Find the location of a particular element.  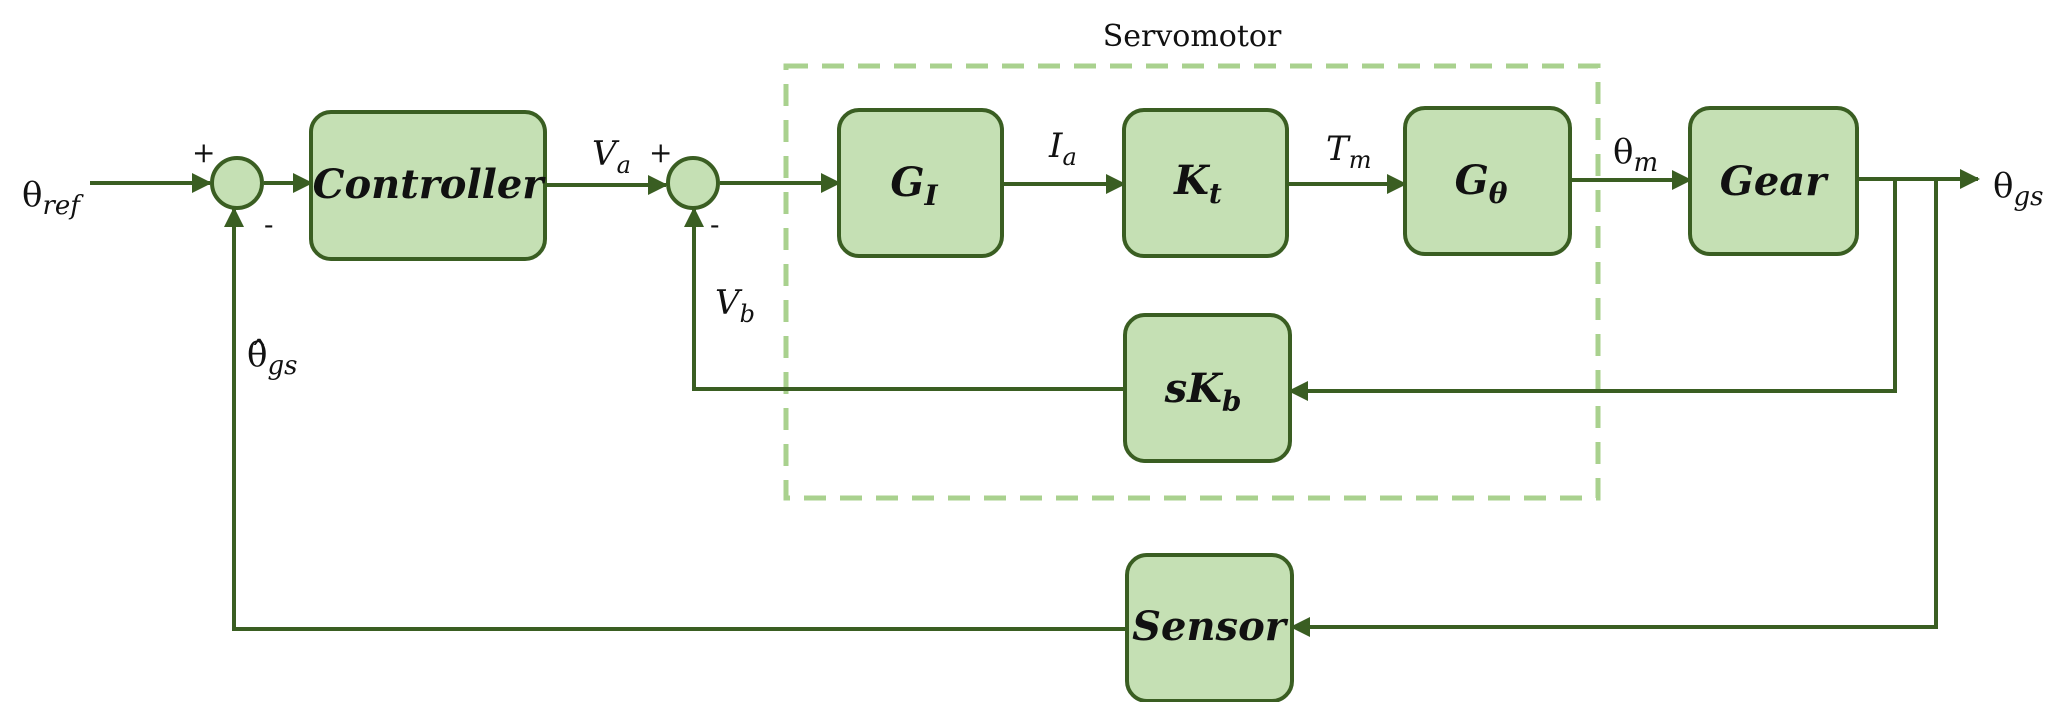

sensor-block is located at coordinates (1209, 627).